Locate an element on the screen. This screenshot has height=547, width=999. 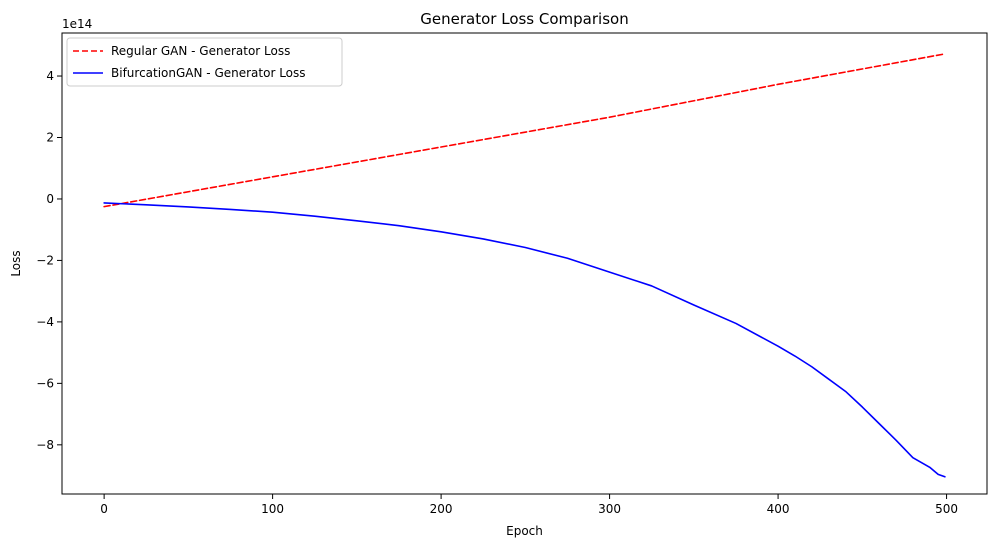
y-tick-label: −2 is located at coordinates (45, 260).